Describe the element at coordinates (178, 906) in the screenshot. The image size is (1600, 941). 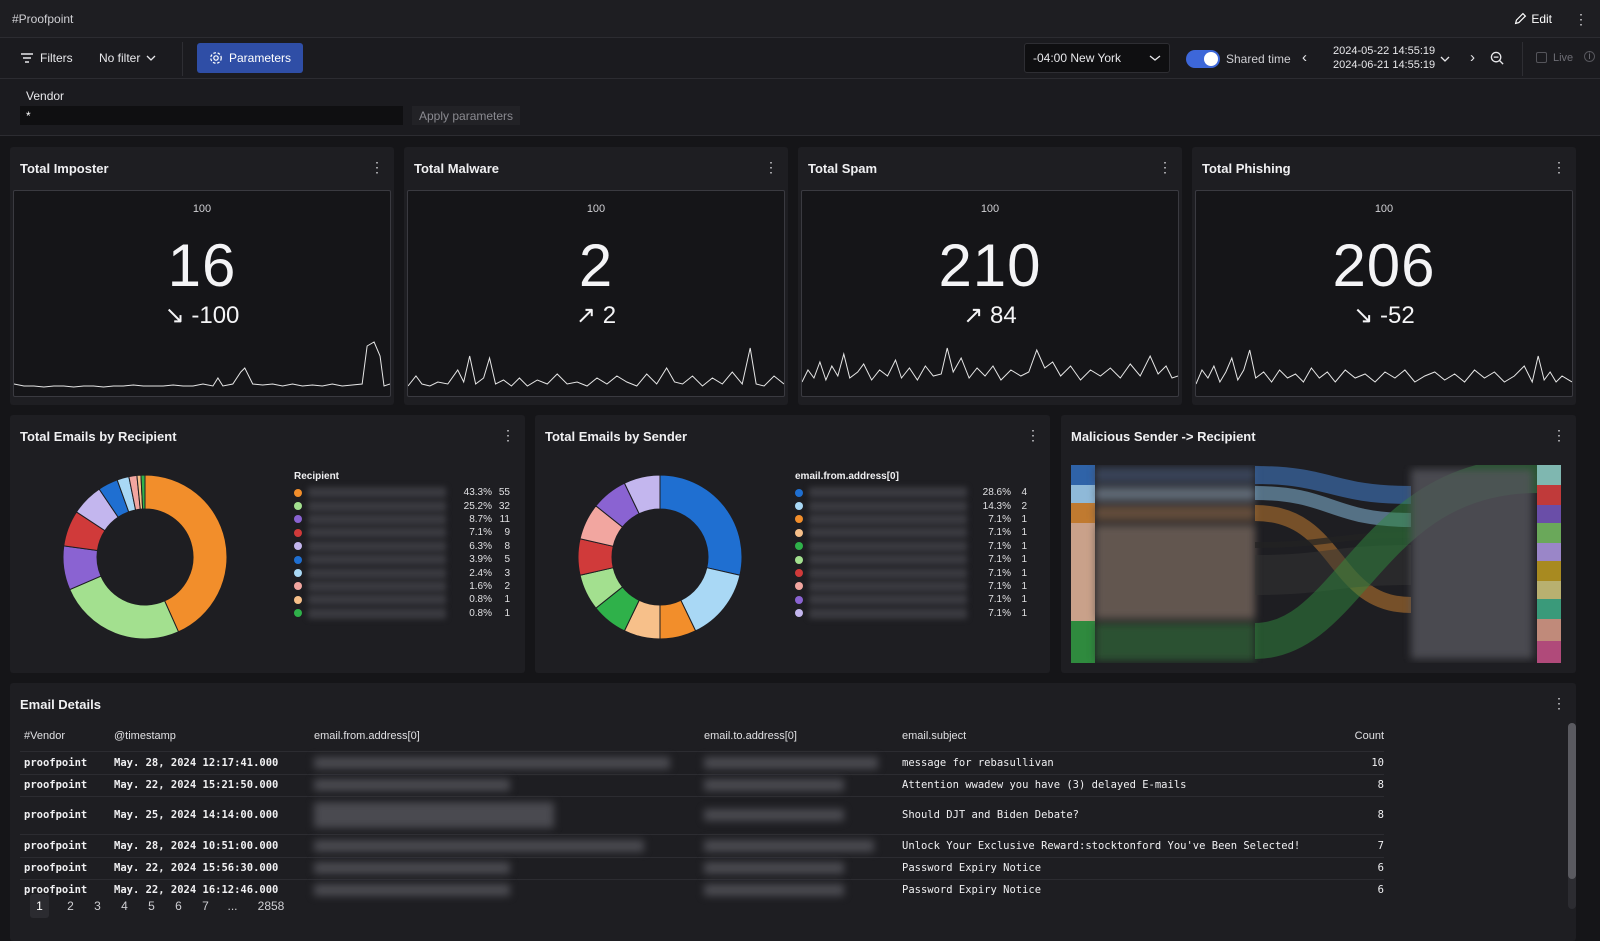
I see `pagination-page: 6` at that location.